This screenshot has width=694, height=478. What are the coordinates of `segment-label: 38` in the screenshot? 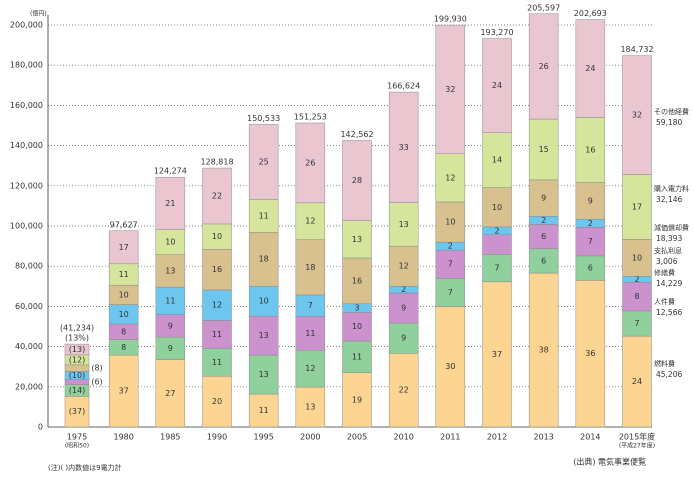 It's located at (544, 350).